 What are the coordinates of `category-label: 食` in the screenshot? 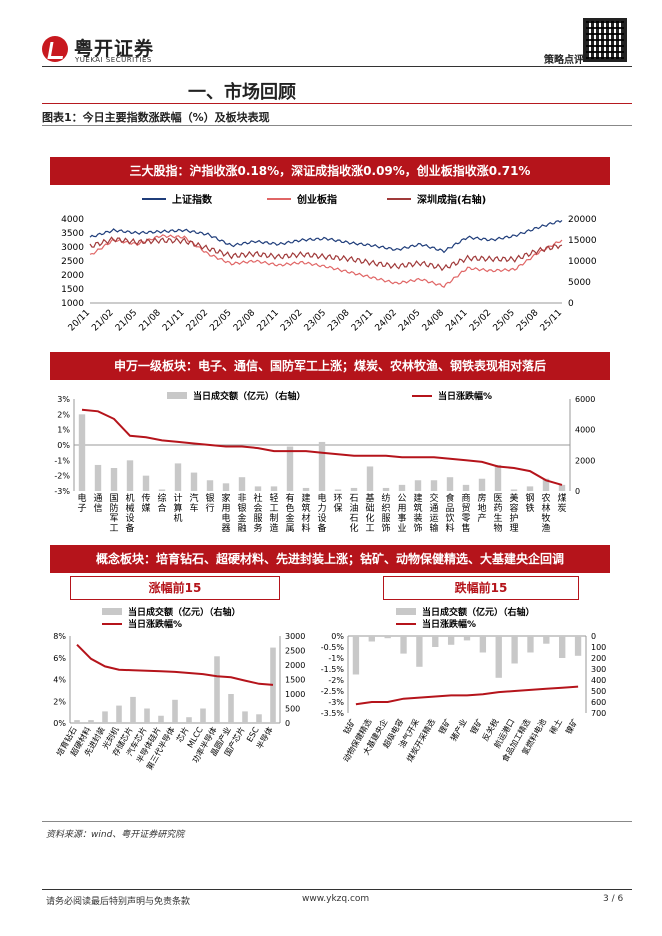 It's located at (449, 498).